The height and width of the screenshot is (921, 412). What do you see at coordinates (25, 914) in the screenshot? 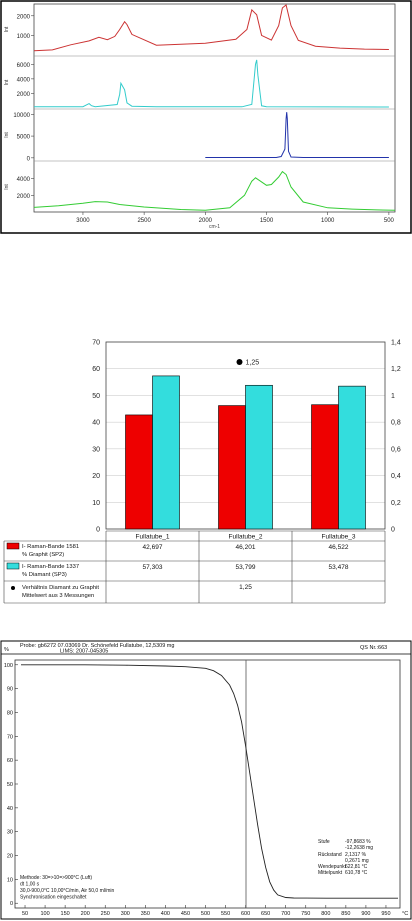
I see `x-tick-label: 50` at bounding box center [25, 914].